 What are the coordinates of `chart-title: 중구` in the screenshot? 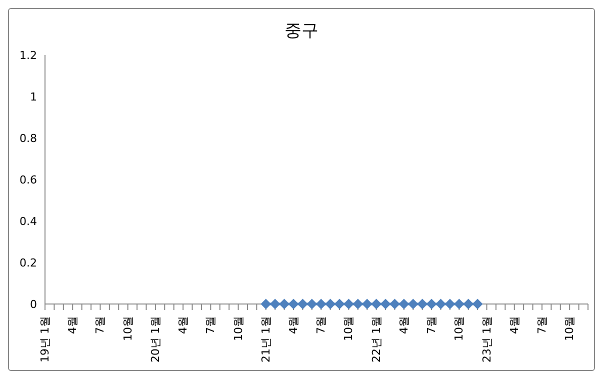 It's located at (302, 31).